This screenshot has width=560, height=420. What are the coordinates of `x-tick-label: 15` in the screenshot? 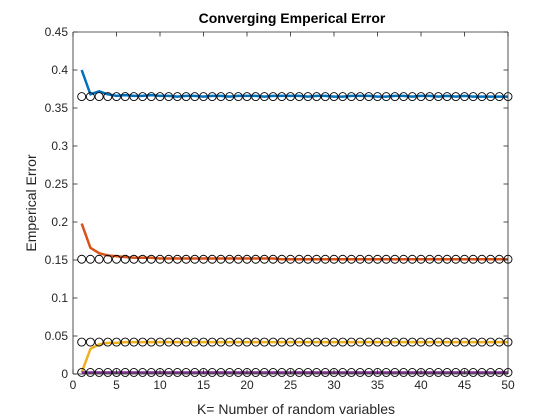 It's located at (204, 385).